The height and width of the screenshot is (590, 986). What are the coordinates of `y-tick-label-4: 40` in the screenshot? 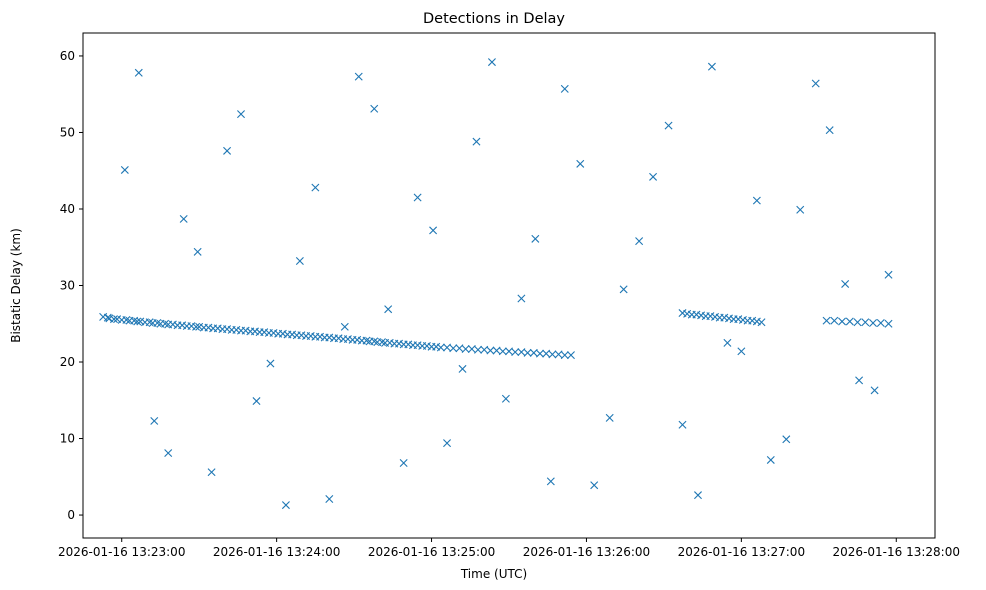 It's located at (67, 209).